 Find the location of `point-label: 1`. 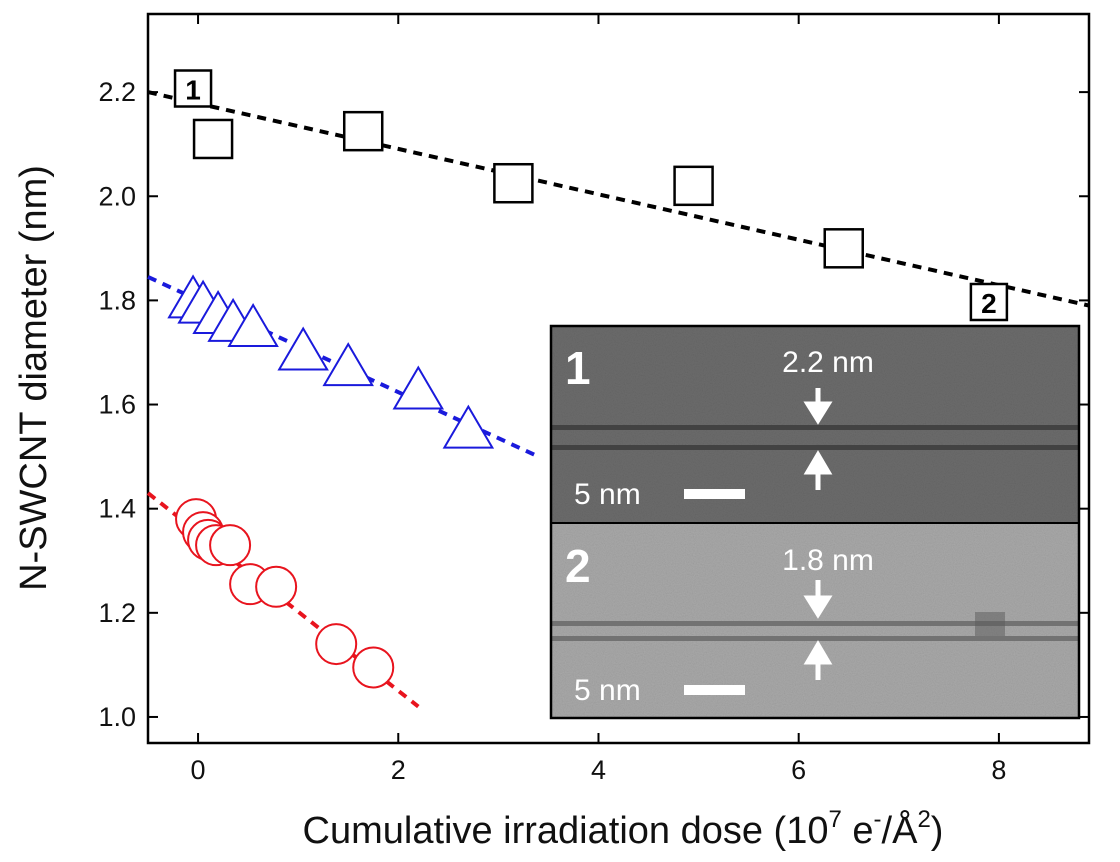

point-label: 1 is located at coordinates (193, 90).